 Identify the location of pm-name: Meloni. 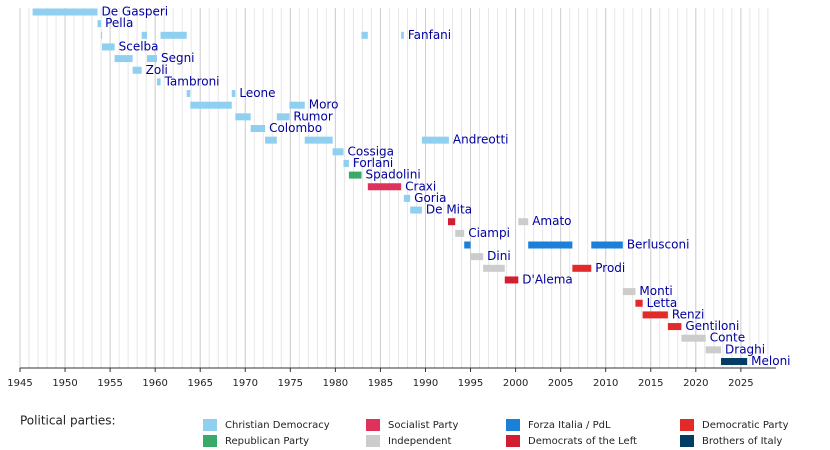
(770, 361).